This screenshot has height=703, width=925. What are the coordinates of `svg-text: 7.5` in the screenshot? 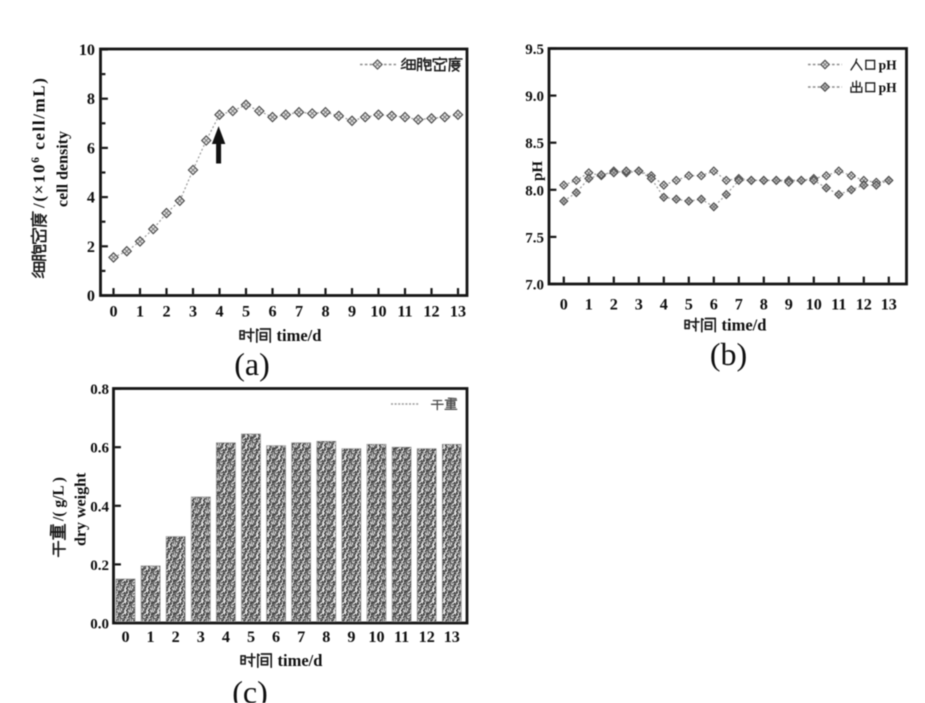 It's located at (534, 238).